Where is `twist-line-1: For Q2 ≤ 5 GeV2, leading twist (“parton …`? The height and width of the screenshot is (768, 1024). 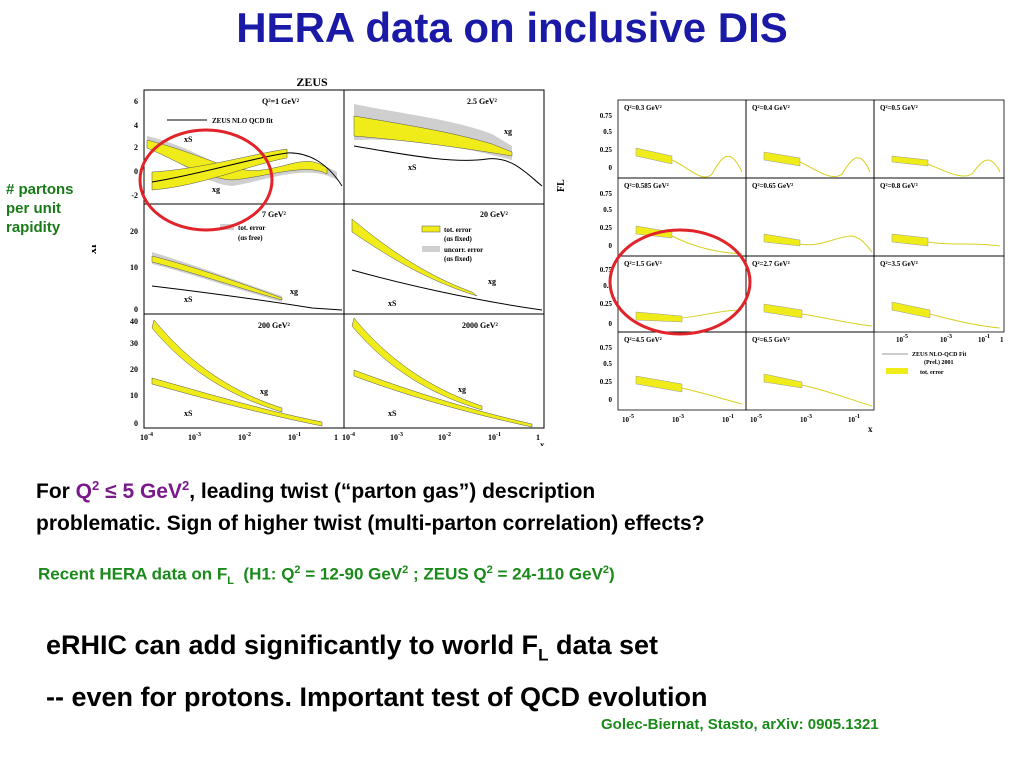 twist-line-1: For Q2 ≤ 5 GeV2, leading twist (“parton … is located at coordinates (370, 489).